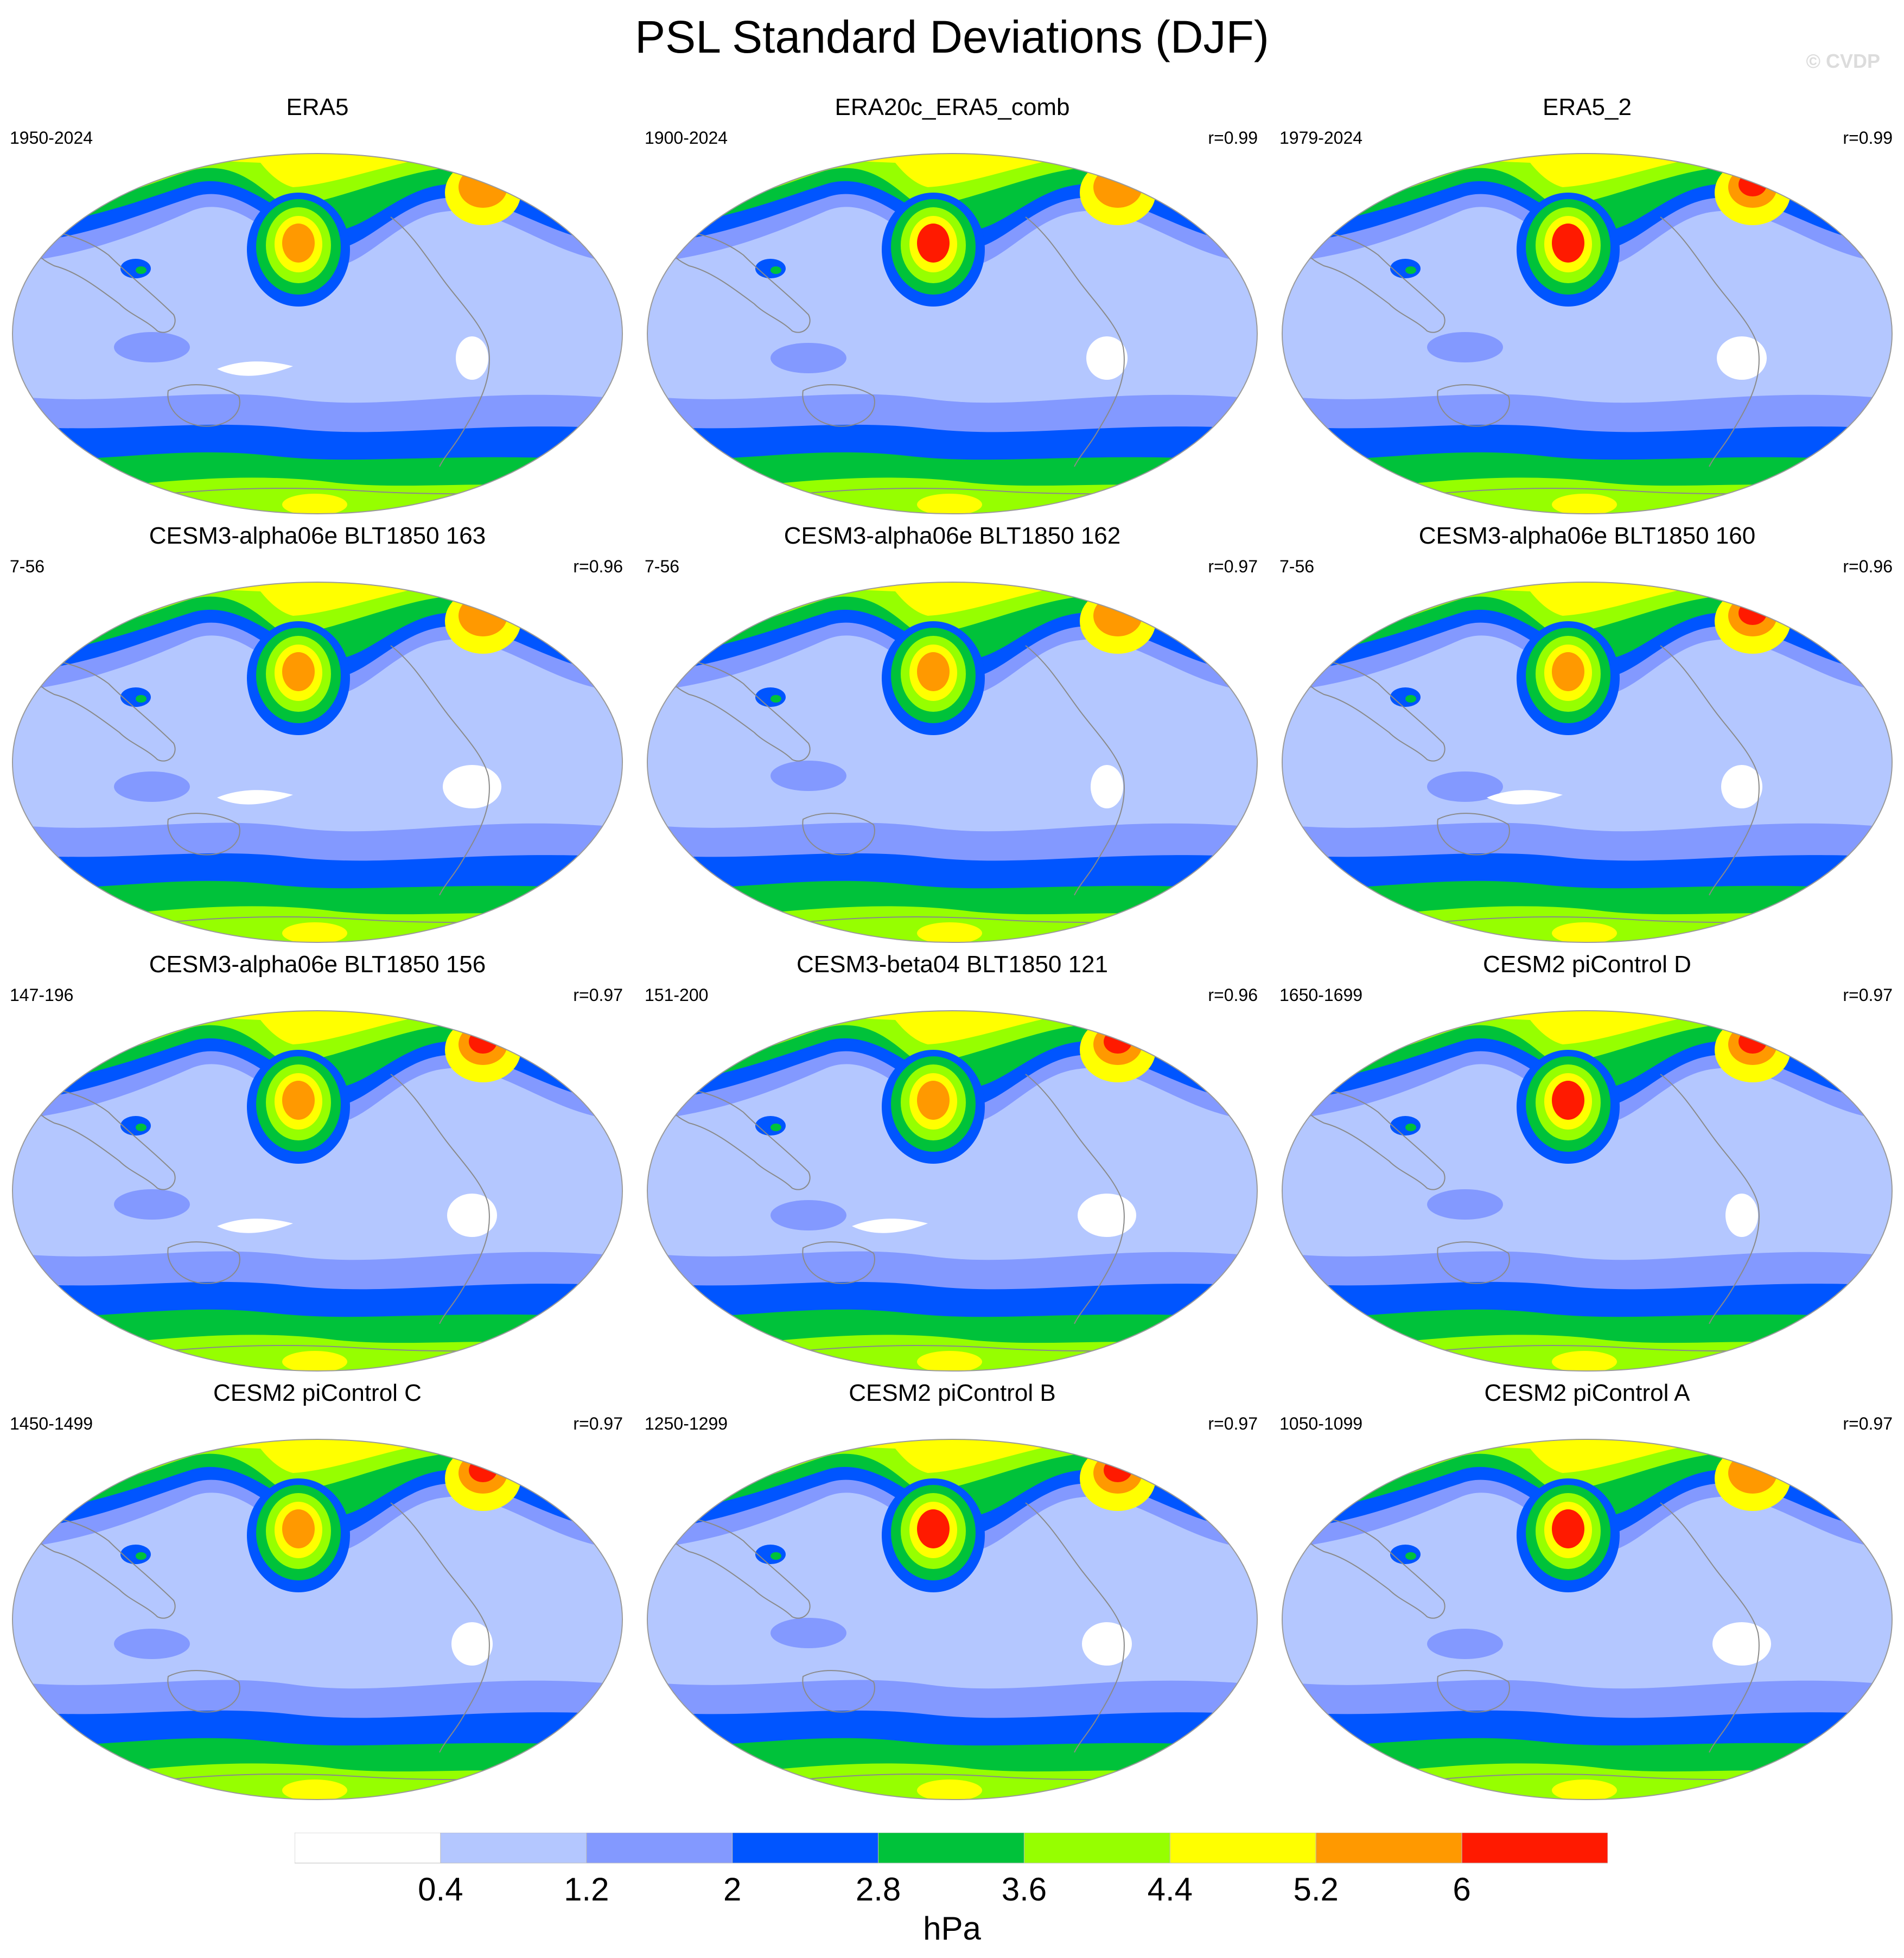  I want to click on colorbar-tick-label: 6, so click(1461, 1890).